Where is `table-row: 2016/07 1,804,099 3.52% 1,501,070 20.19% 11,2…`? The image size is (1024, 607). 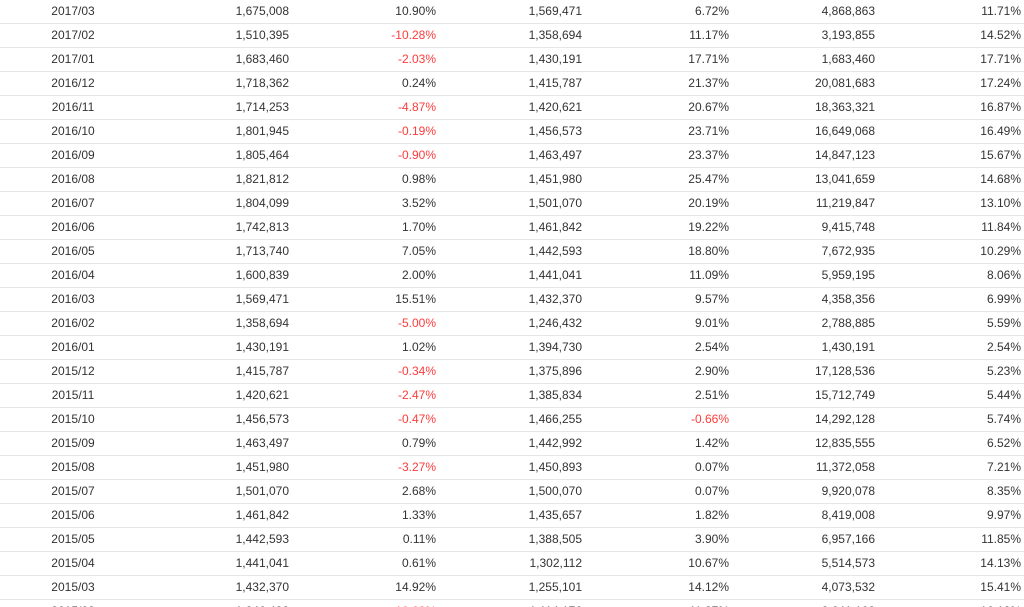 table-row: 2016/07 1,804,099 3.52% 1,501,070 20.19% 11,2… is located at coordinates (512, 203).